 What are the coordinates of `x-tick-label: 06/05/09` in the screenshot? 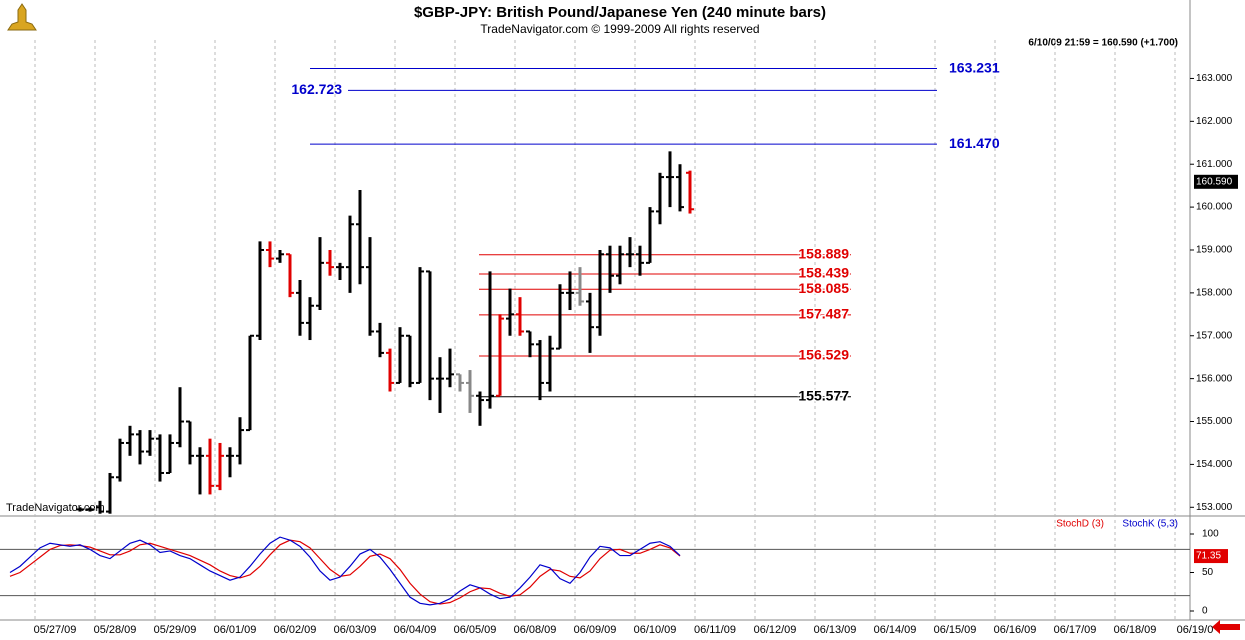 It's located at (475, 630).